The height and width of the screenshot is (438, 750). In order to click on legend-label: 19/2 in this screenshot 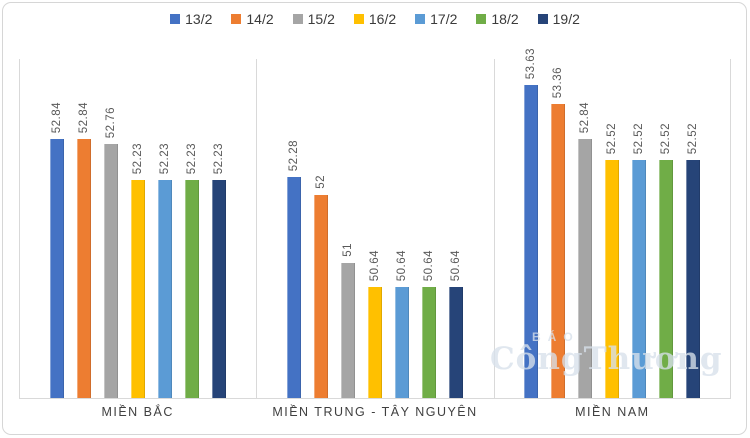, I will do `click(566, 19)`.